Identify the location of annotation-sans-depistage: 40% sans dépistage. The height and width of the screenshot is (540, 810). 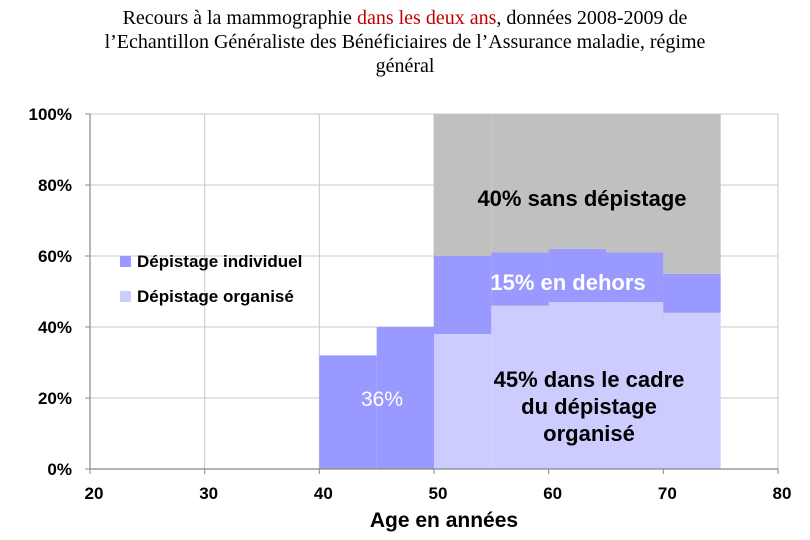
(581, 198).